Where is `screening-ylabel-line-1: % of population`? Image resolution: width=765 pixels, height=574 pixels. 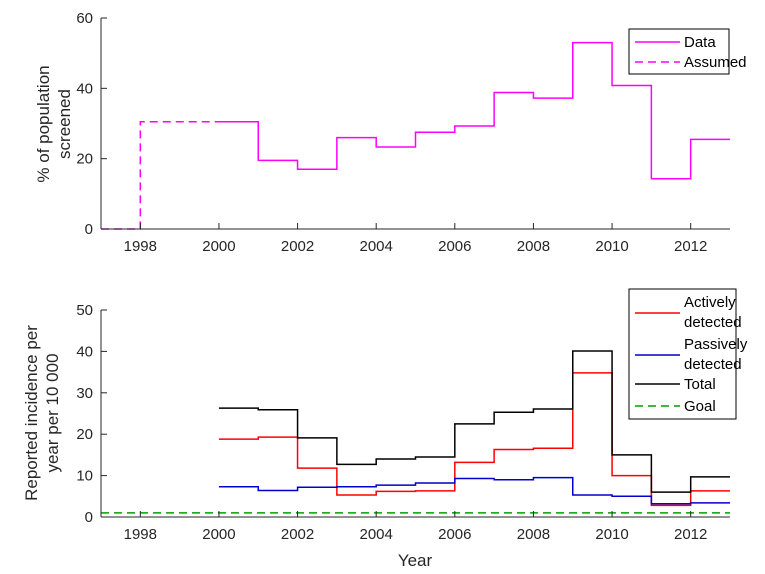
screening-ylabel-line-1: % of population is located at coordinates (43, 123).